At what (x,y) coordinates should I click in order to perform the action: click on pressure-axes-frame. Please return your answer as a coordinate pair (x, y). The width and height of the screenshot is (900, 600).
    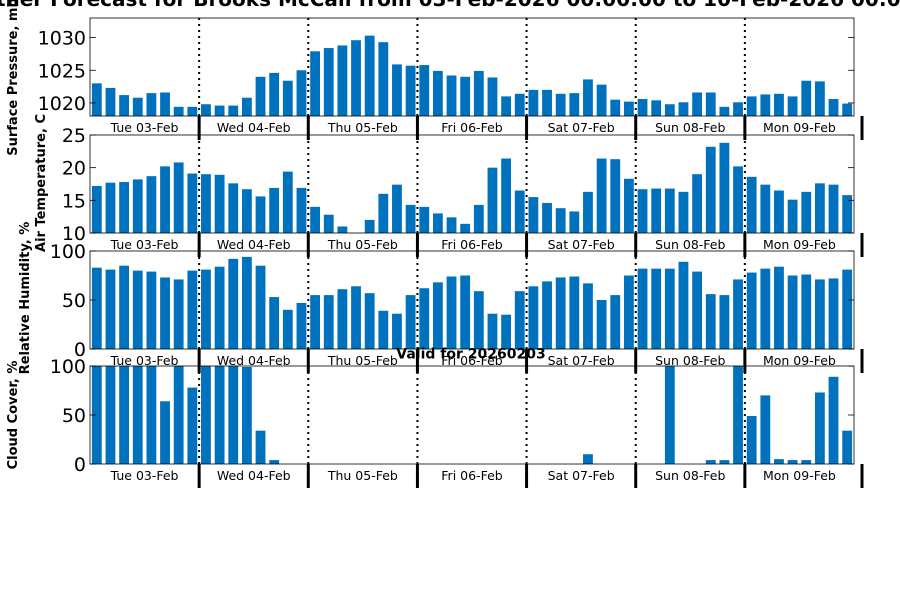
    Looking at the image, I should click on (472, 67).